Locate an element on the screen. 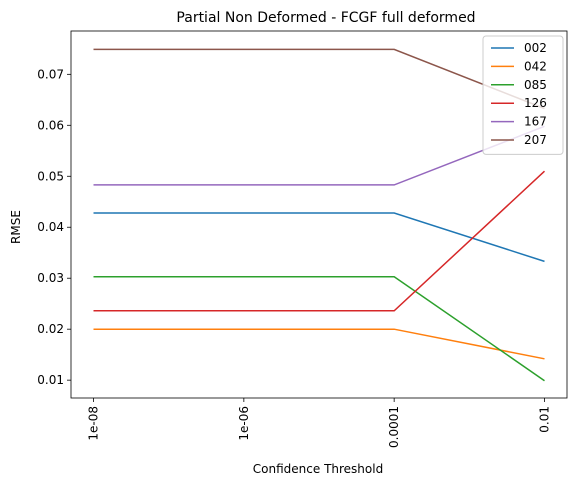  x-tick-label: 0.01 is located at coordinates (544, 419).